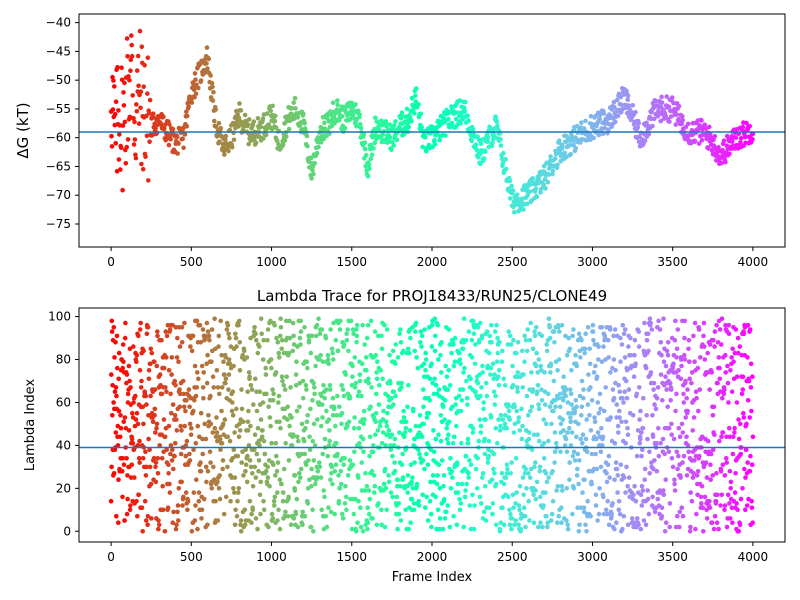  What do you see at coordinates (62, 123) in the screenshot?
I see `dg-y-ticks: −75−70−65−60−55−50−45−40` at bounding box center [62, 123].